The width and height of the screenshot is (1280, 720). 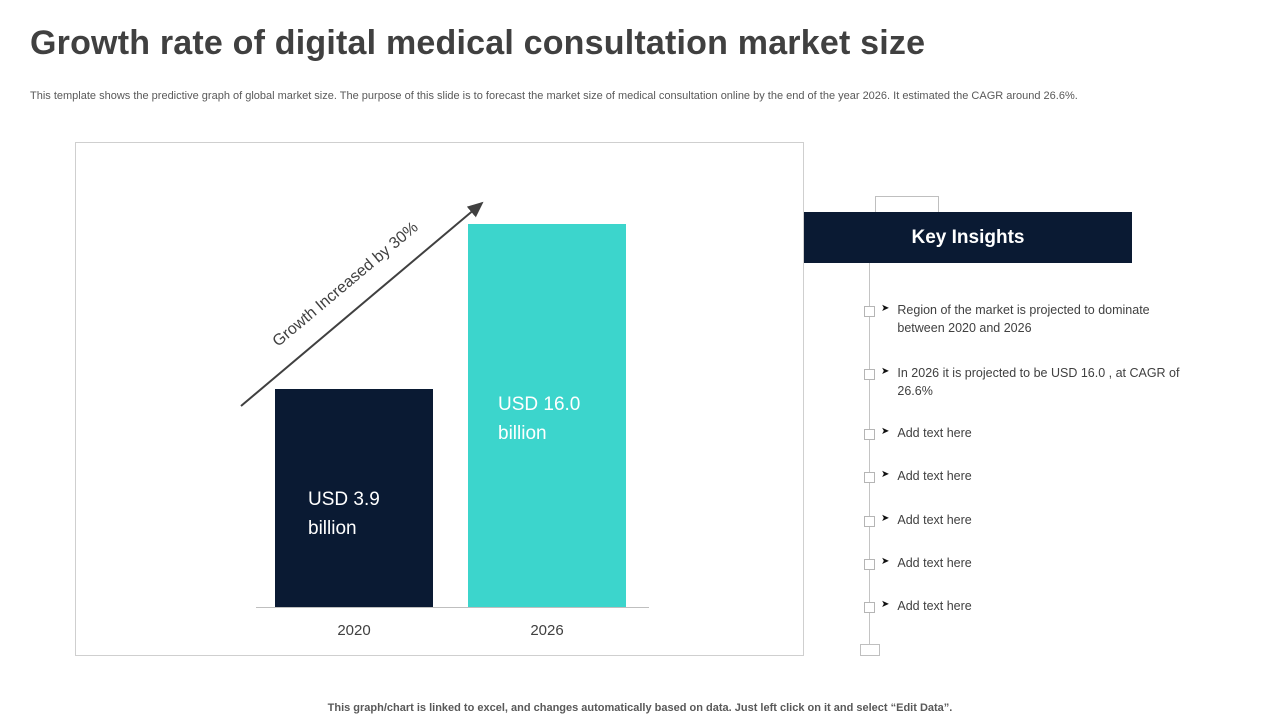 What do you see at coordinates (452, 607) in the screenshot?
I see `x-axis-line` at bounding box center [452, 607].